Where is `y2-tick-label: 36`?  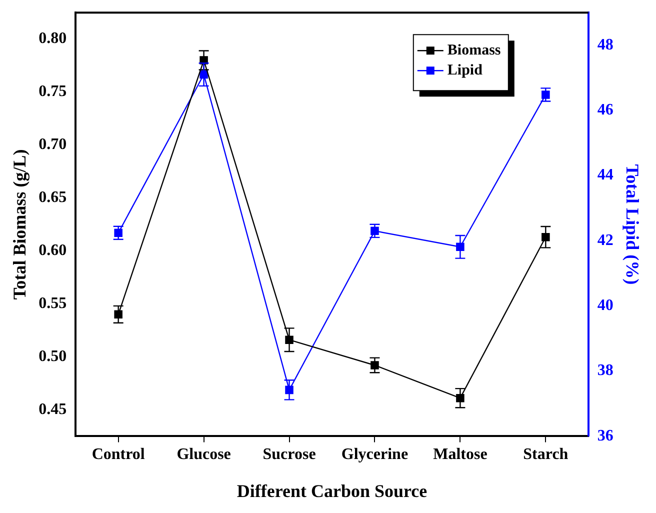 y2-tick-label: 36 is located at coordinates (605, 435).